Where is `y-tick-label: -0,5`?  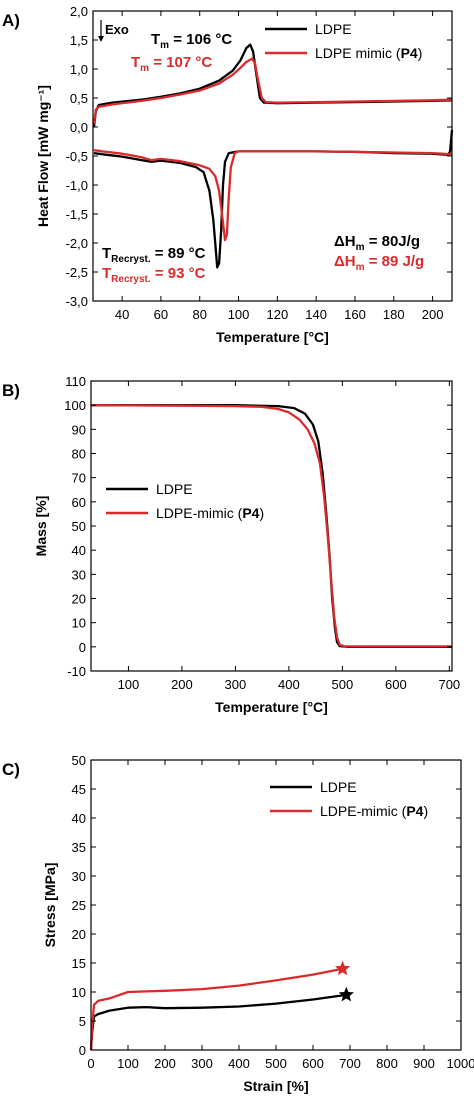 y-tick-label: -0,5 is located at coordinates (77, 156).